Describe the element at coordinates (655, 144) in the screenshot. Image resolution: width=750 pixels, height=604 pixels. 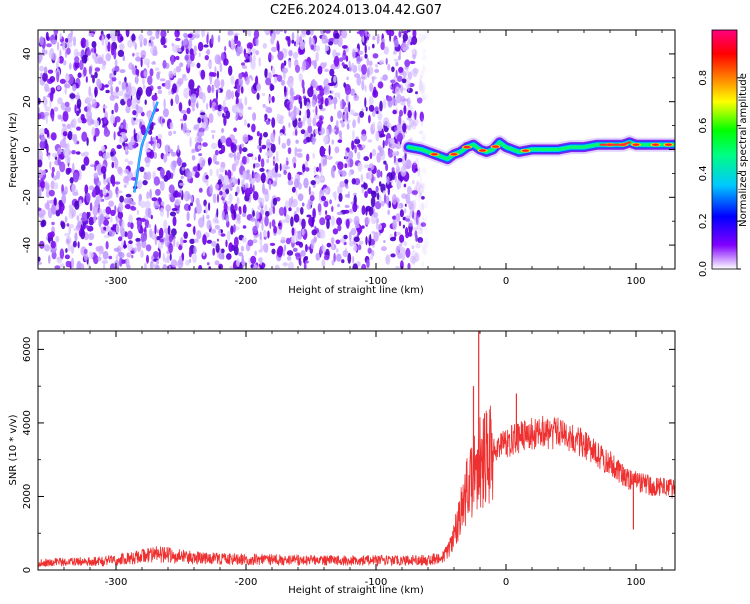
I see `signal-hotspot` at that location.